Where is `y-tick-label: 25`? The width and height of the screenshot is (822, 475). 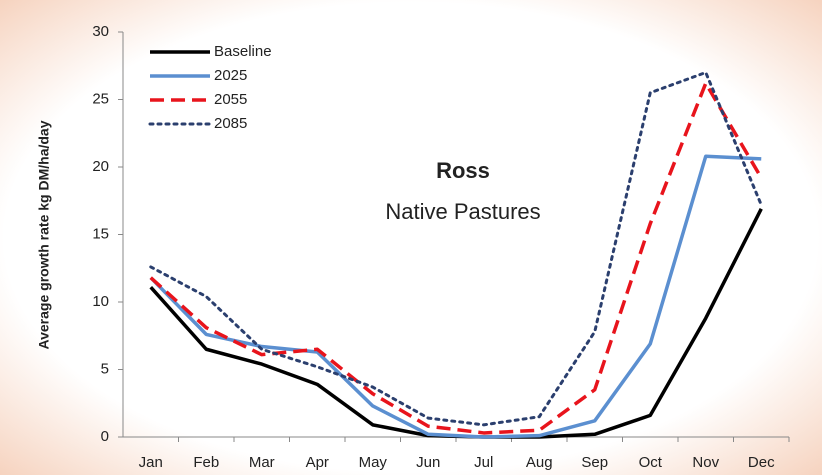 y-tick-label: 25 is located at coordinates (100, 98).